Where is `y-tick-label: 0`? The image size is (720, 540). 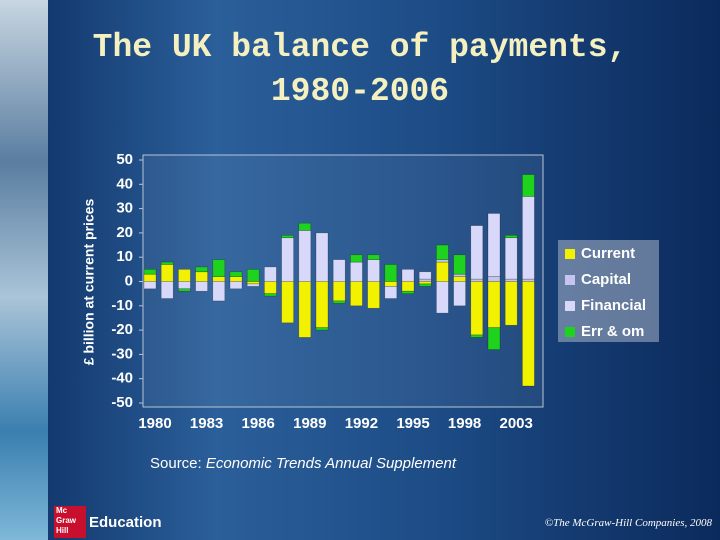
y-tick-label: 0 is located at coordinates (129, 280).